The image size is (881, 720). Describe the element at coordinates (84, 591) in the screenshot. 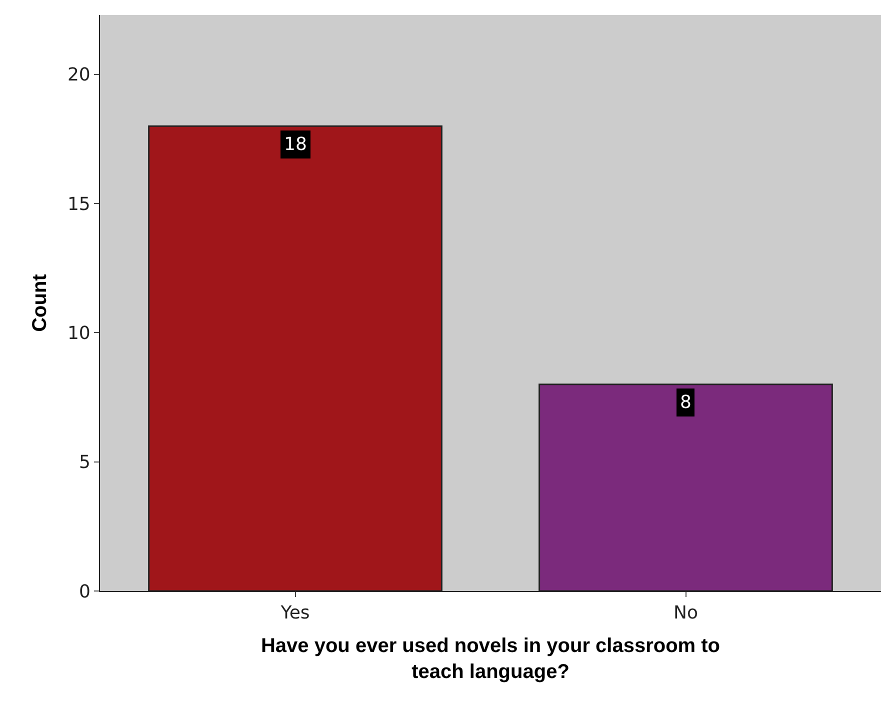

I see `y-tick-label: 0` at that location.